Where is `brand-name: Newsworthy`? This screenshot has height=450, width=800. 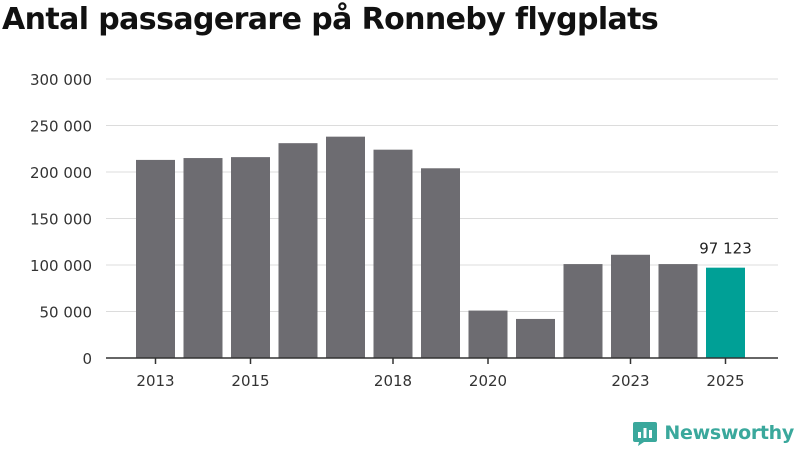 brand-name: Newsworthy is located at coordinates (729, 433).